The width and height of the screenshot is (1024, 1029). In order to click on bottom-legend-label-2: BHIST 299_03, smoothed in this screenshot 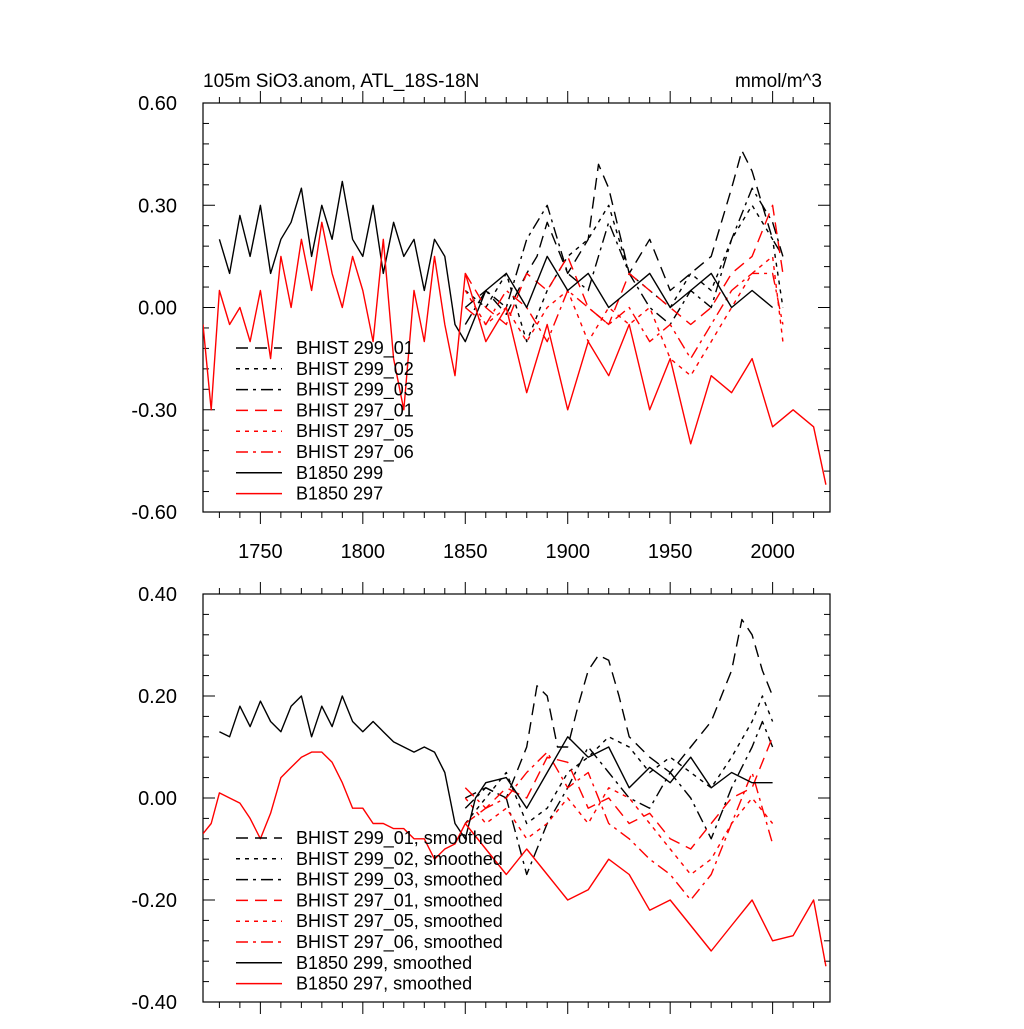, I will do `click(399, 880)`.